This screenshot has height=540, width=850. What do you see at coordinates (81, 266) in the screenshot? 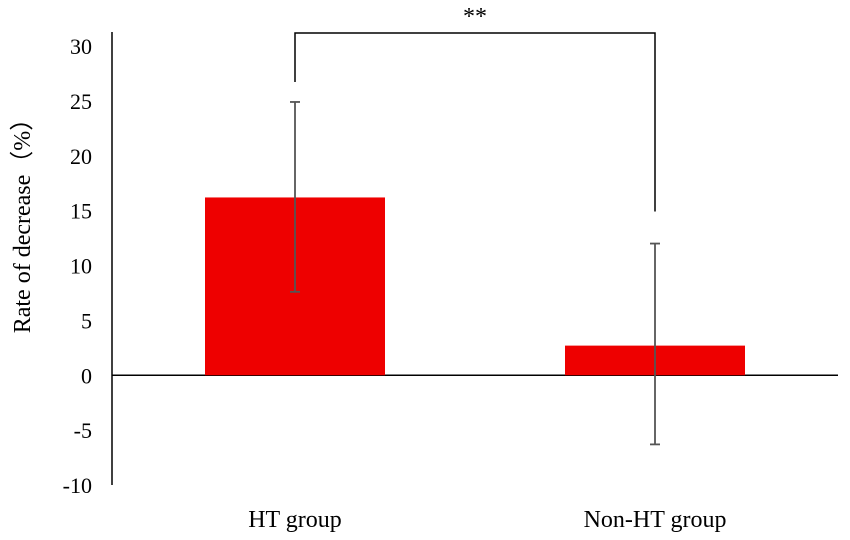
I see `y-tick-label: 10` at bounding box center [81, 266].